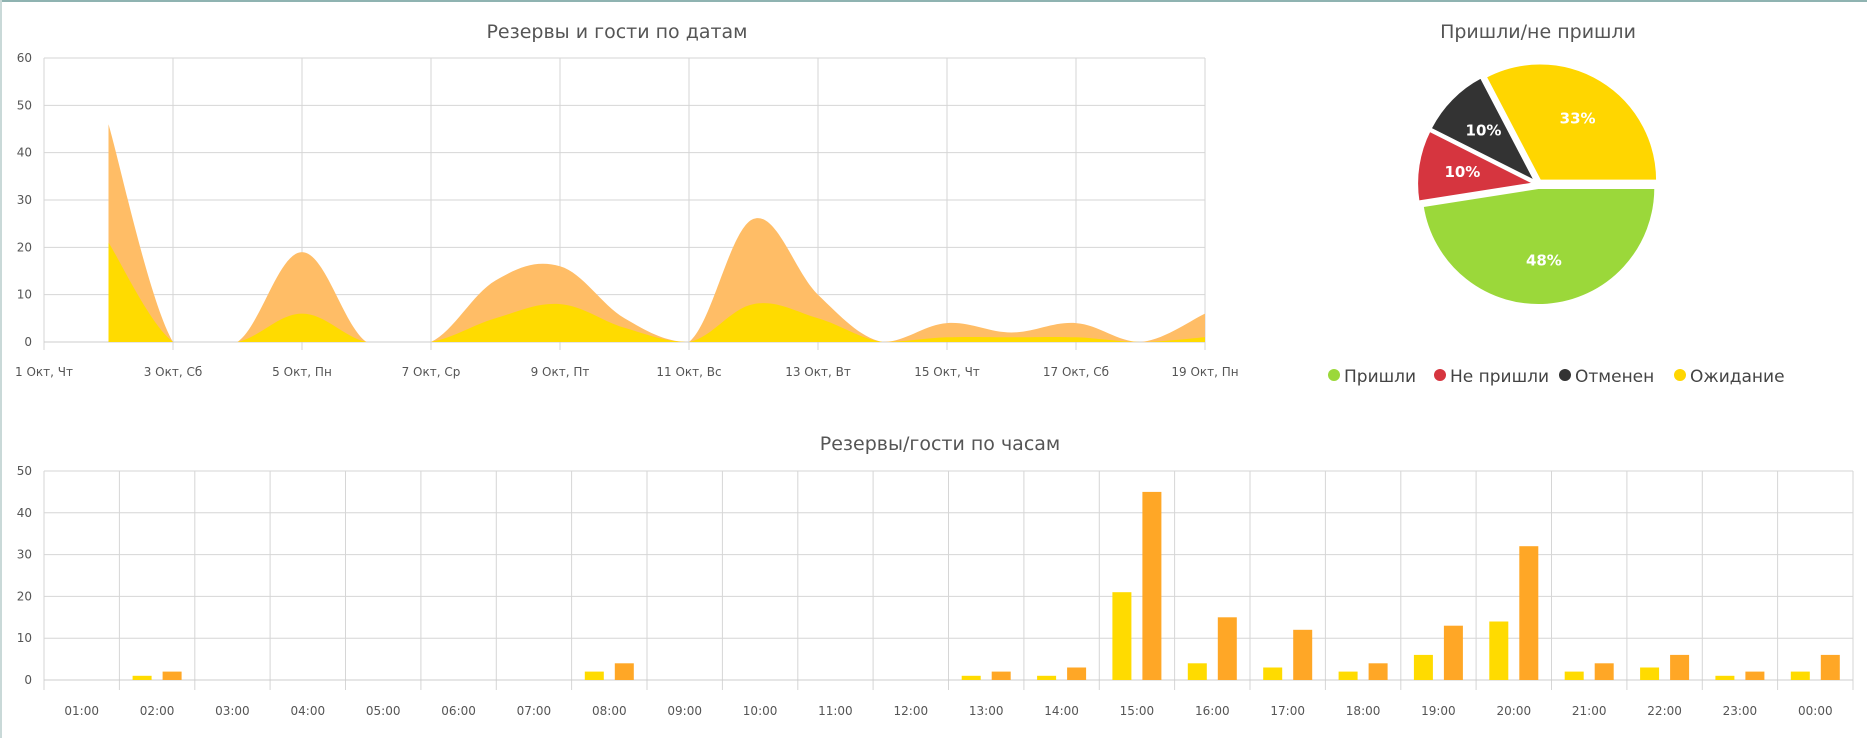 Image resolution: width=1867 pixels, height=738 pixels. Describe the element at coordinates (24, 575) in the screenshot. I see `bar-chart-y-axis: 0 10 20 30 40 50` at that location.